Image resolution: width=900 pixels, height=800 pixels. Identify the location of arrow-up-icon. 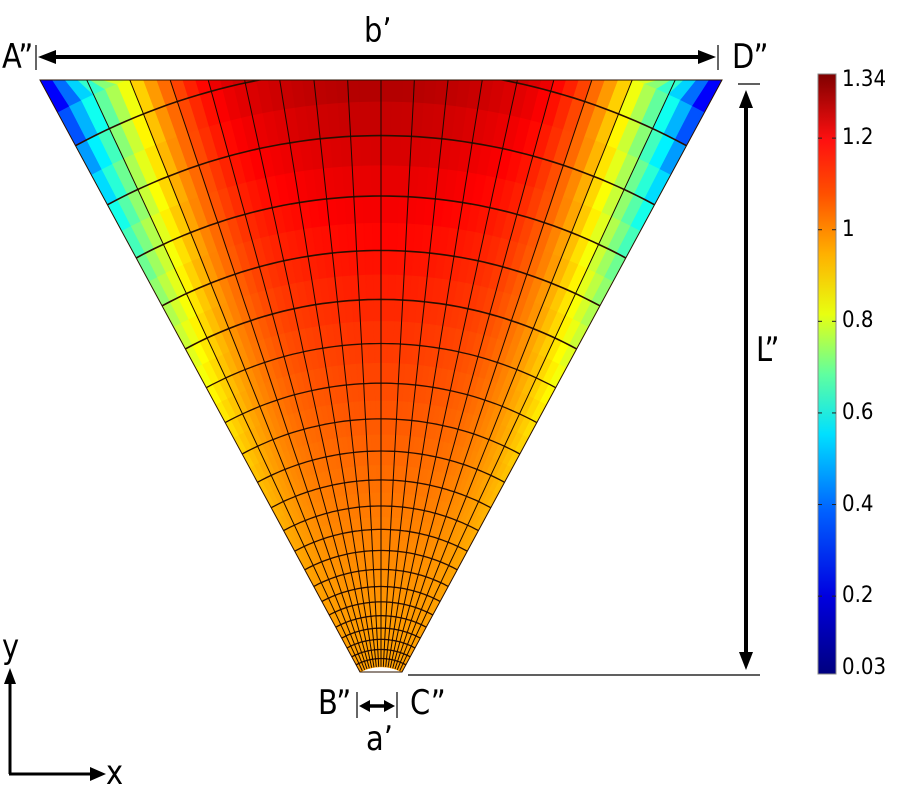
(746, 99).